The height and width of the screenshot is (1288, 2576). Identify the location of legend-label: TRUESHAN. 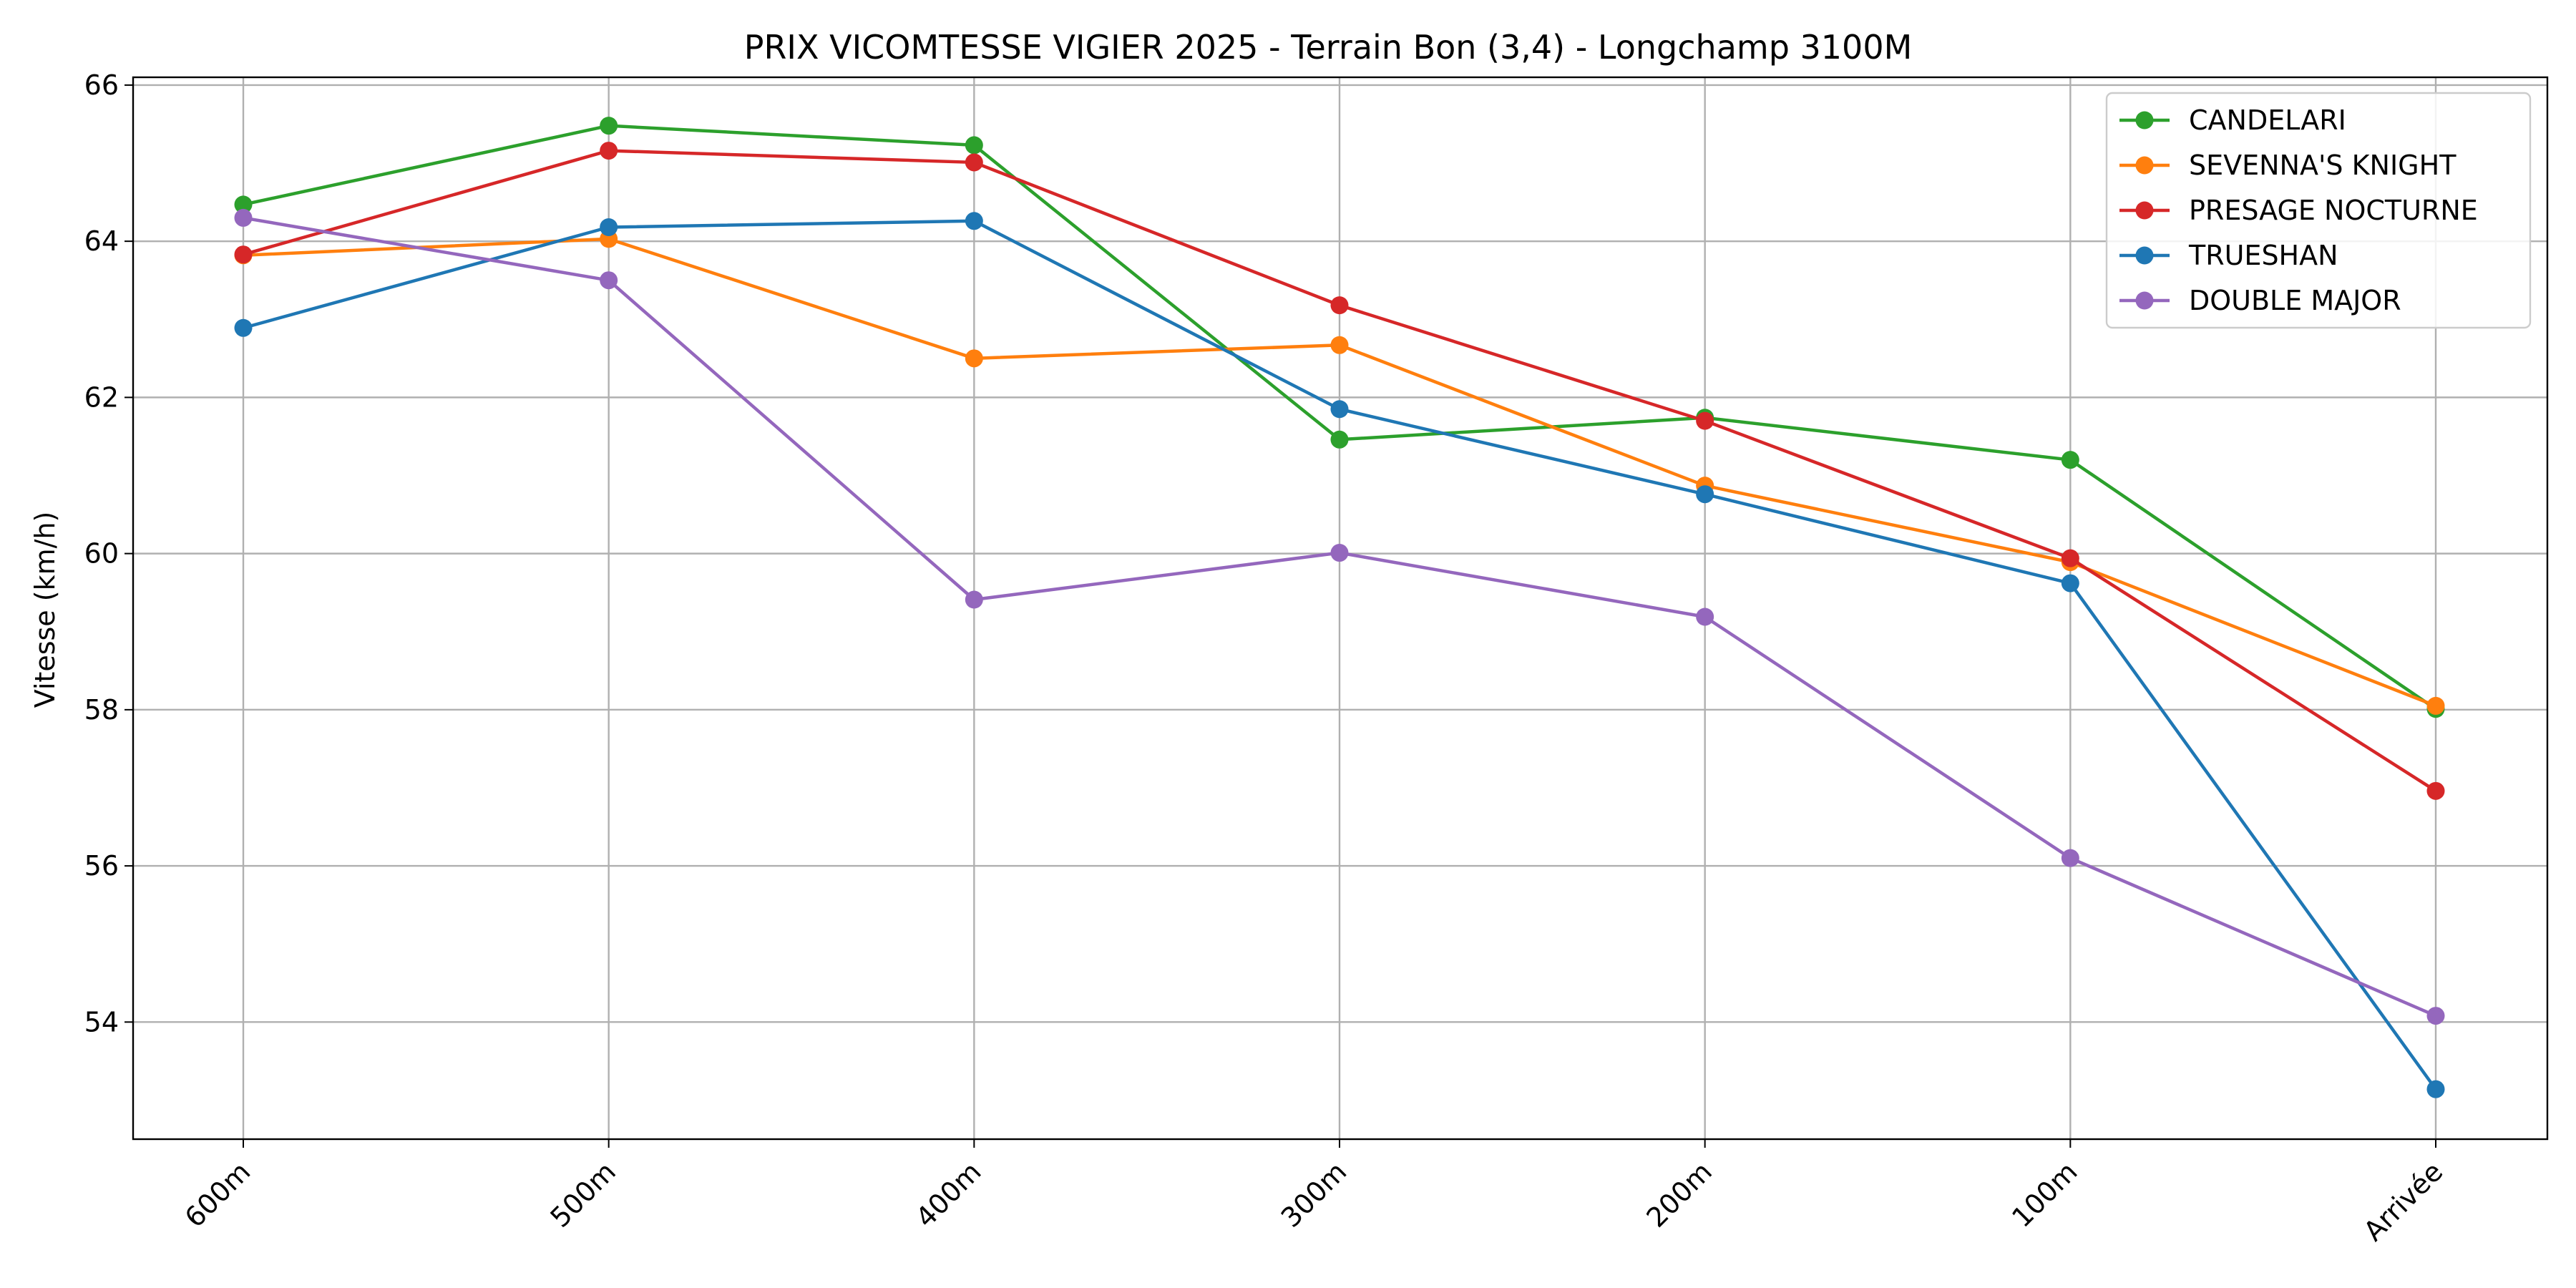
(2263, 255).